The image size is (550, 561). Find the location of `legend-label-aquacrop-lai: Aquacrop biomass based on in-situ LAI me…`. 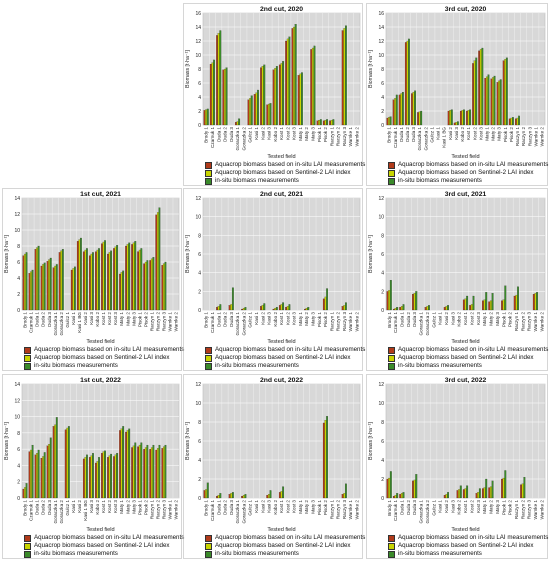

legend-label-aquacrop-lai: Aquacrop biomass based on in-situ LAI me… is located at coordinates (473, 537).